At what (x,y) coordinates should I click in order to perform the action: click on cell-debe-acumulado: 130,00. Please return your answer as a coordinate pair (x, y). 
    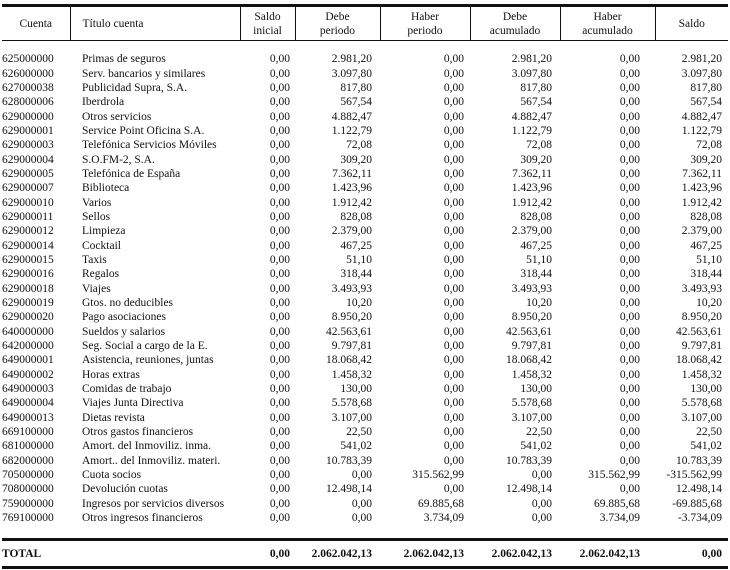
    Looking at the image, I should click on (536, 389).